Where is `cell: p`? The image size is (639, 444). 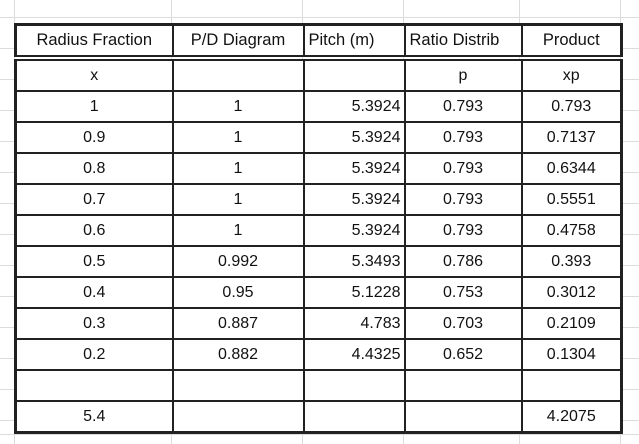
cell: p is located at coordinates (463, 74).